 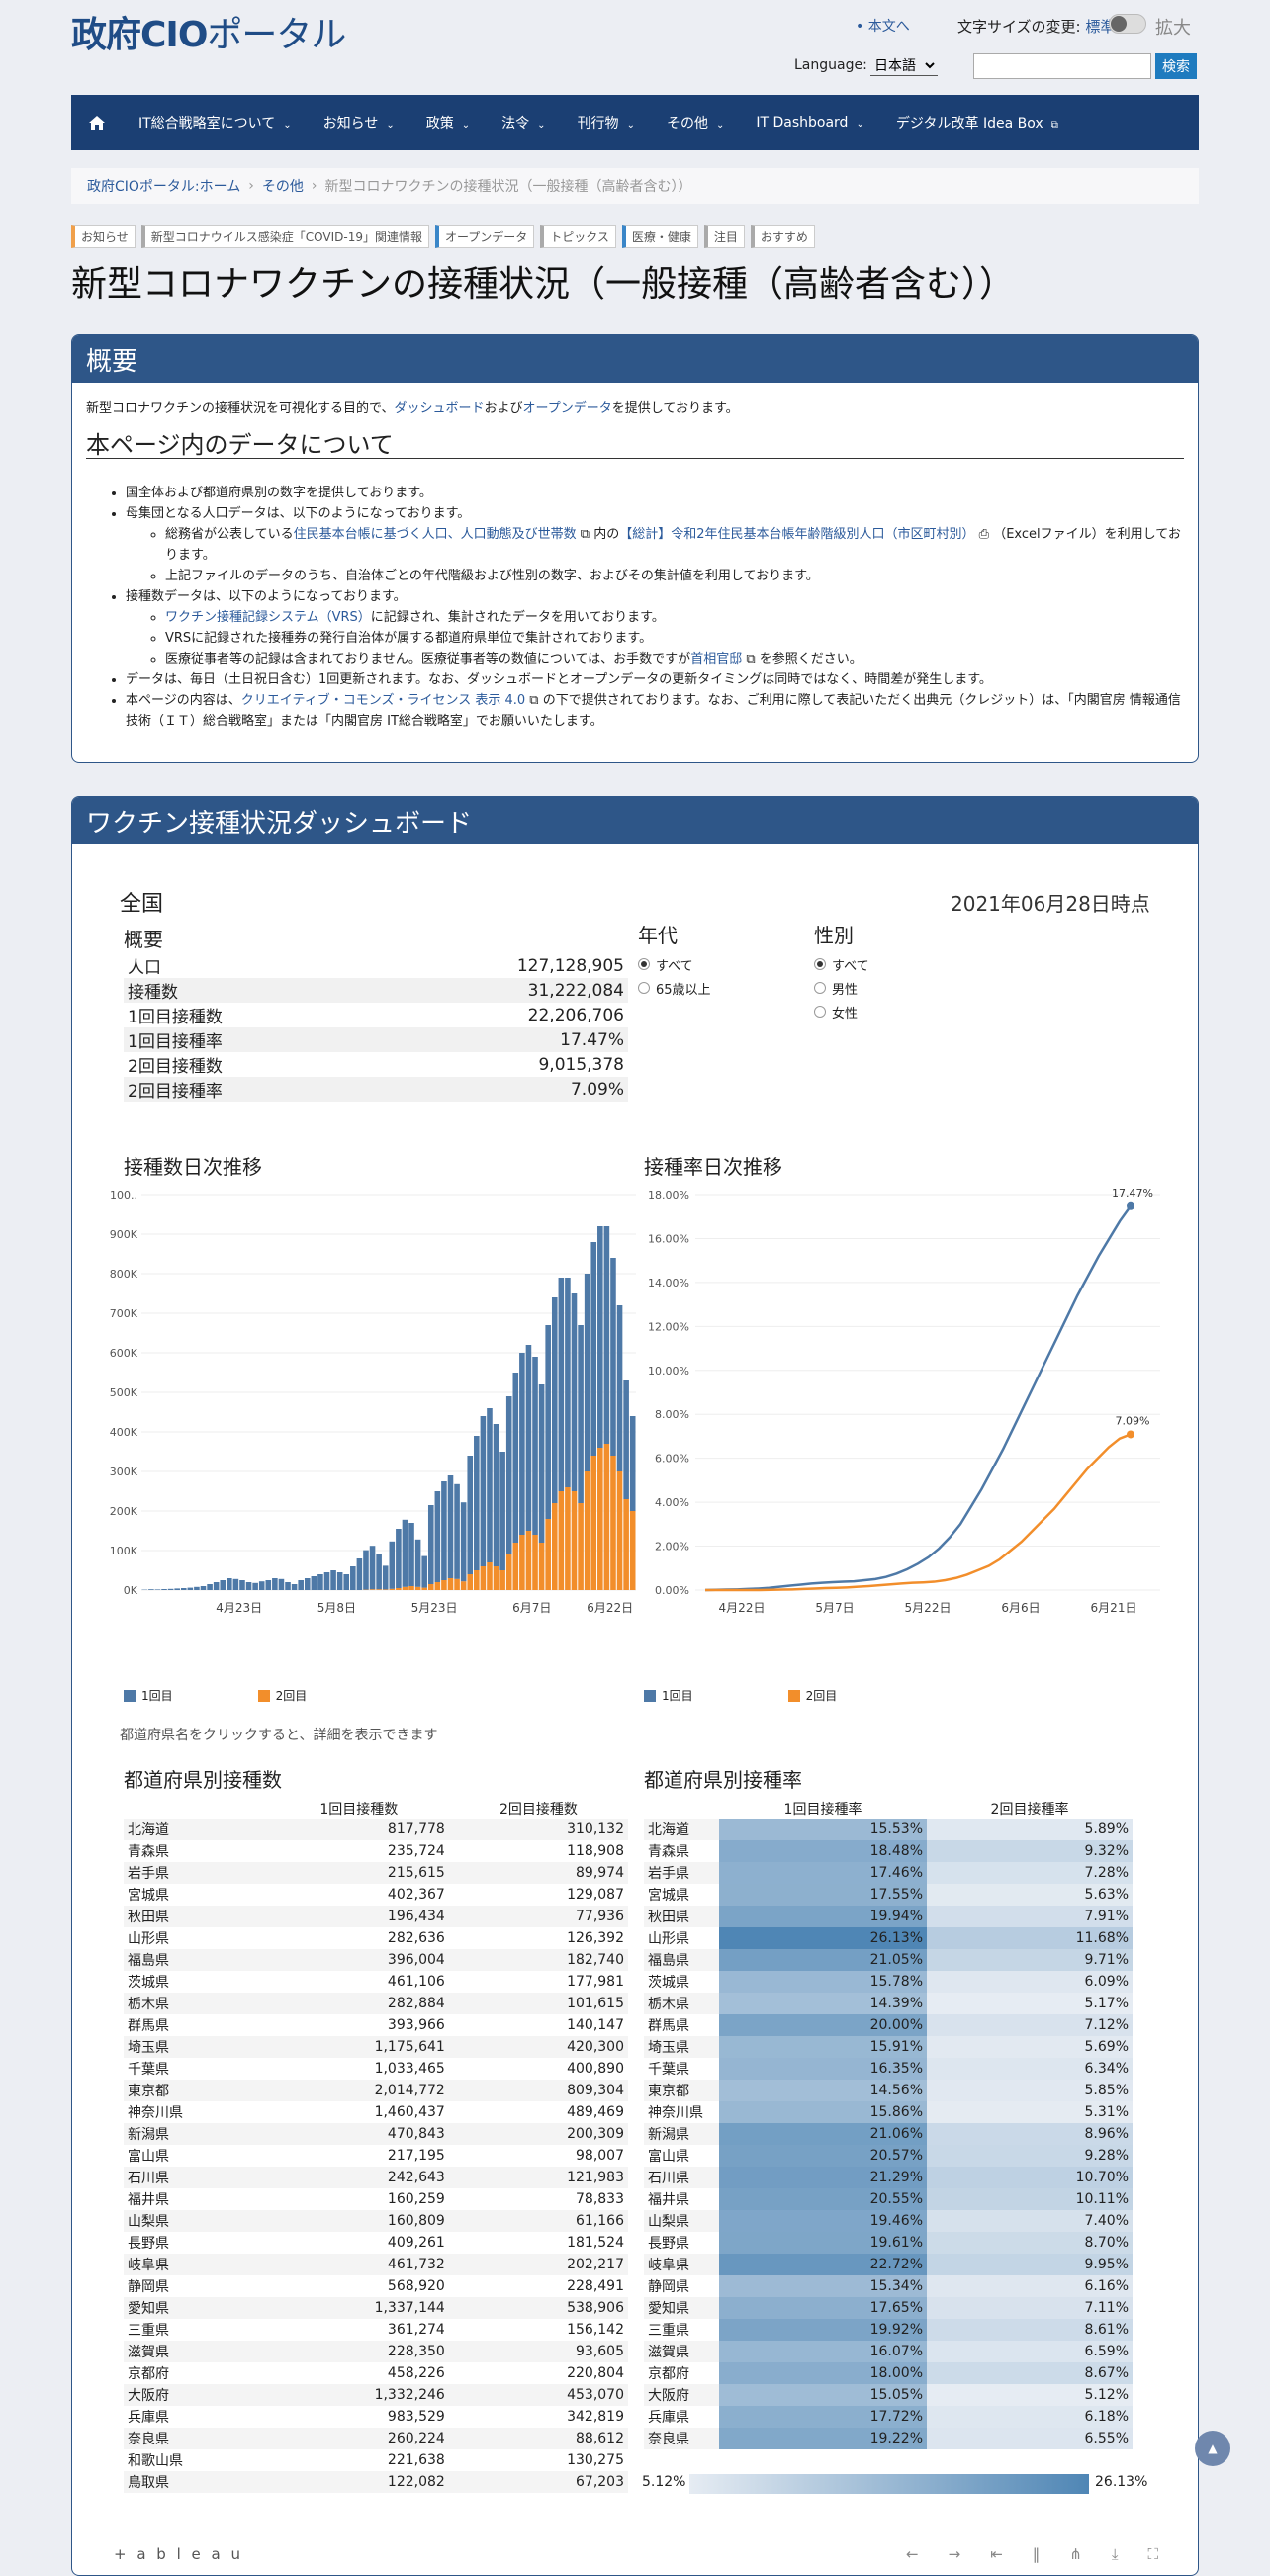 I want to click on pref-name: 和歌山県, so click(x=197, y=2460).